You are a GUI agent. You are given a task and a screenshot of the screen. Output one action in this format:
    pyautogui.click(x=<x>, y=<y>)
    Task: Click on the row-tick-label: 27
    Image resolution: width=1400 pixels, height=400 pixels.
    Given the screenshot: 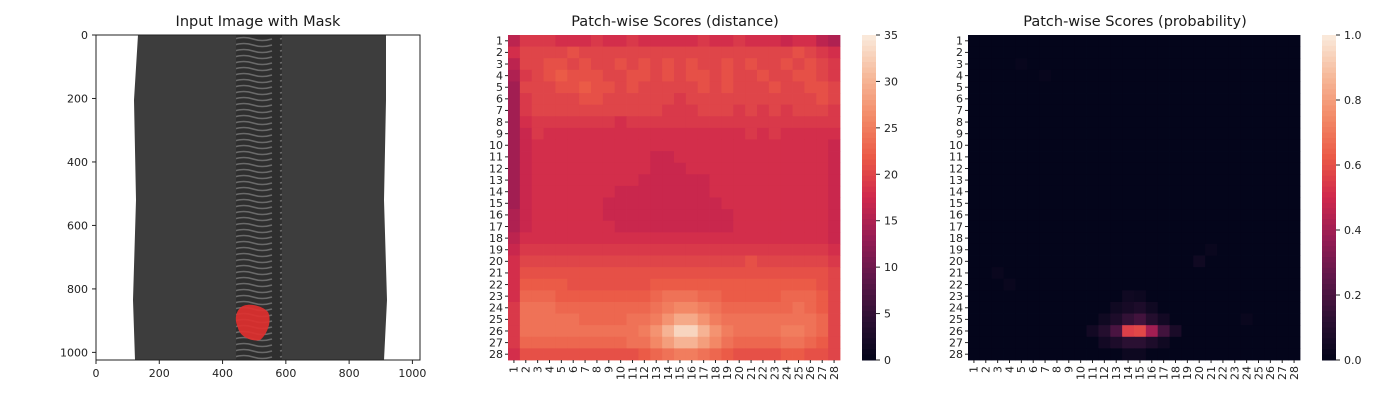 What is the action you would take?
    pyautogui.click(x=956, y=342)
    